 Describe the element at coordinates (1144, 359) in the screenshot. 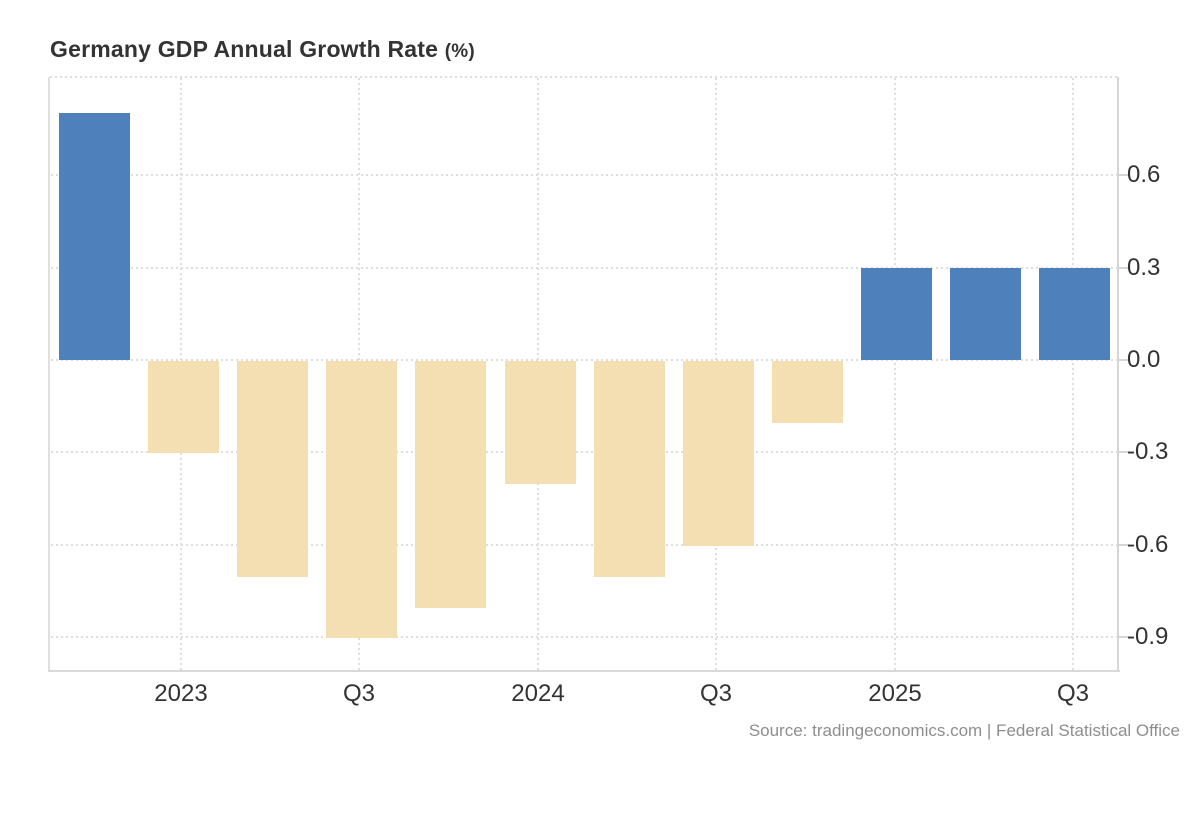

I see `y-tick-label: 0.0` at that location.